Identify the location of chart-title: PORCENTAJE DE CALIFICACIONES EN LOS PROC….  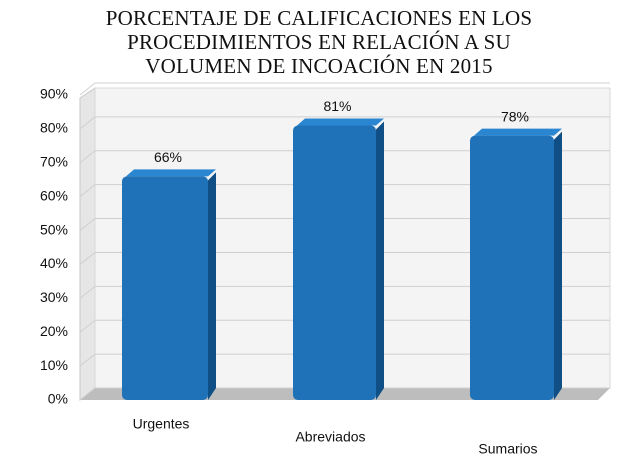
(319, 42).